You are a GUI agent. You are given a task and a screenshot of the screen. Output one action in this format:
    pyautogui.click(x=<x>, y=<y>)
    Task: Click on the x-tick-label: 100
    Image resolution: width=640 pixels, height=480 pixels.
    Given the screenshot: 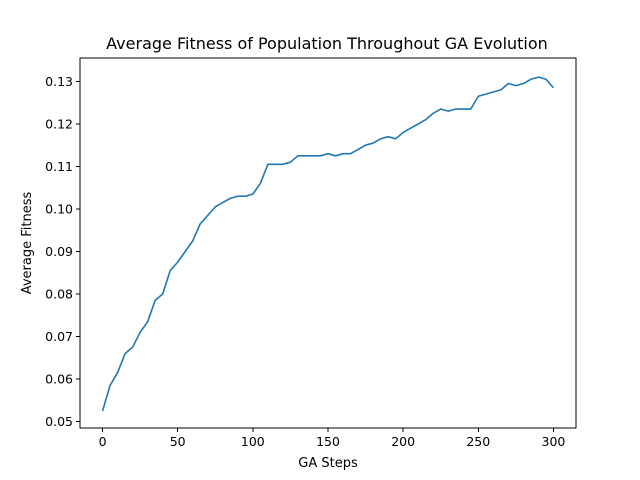 What is the action you would take?
    pyautogui.click(x=253, y=441)
    